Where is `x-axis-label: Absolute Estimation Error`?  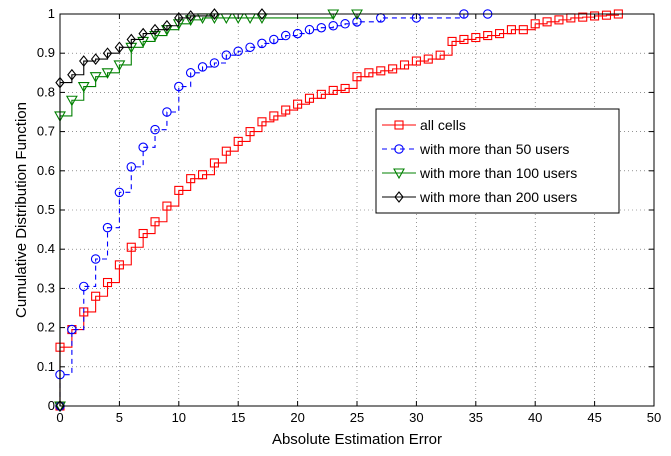 x-axis-label: Absolute Estimation Error is located at coordinates (357, 439).